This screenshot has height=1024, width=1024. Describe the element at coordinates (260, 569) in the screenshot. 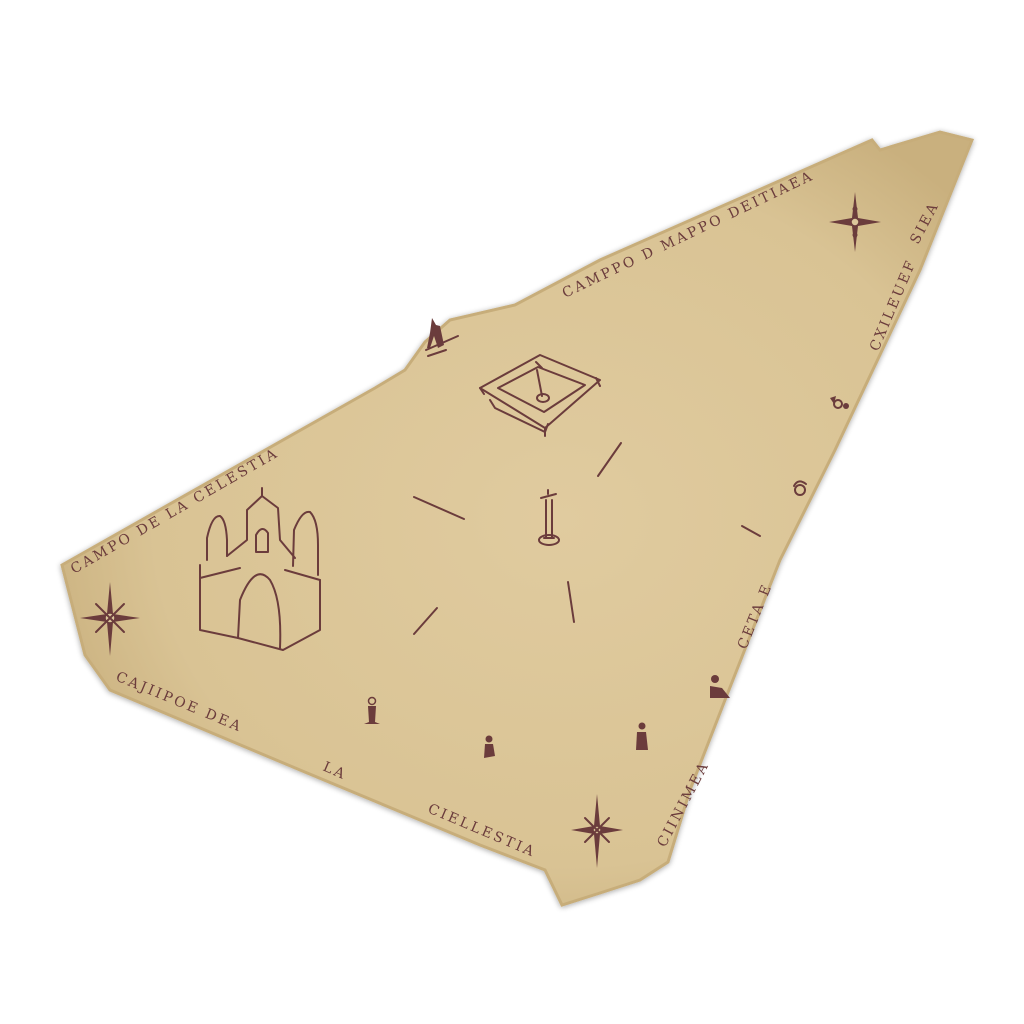

I see `church-icon` at that location.